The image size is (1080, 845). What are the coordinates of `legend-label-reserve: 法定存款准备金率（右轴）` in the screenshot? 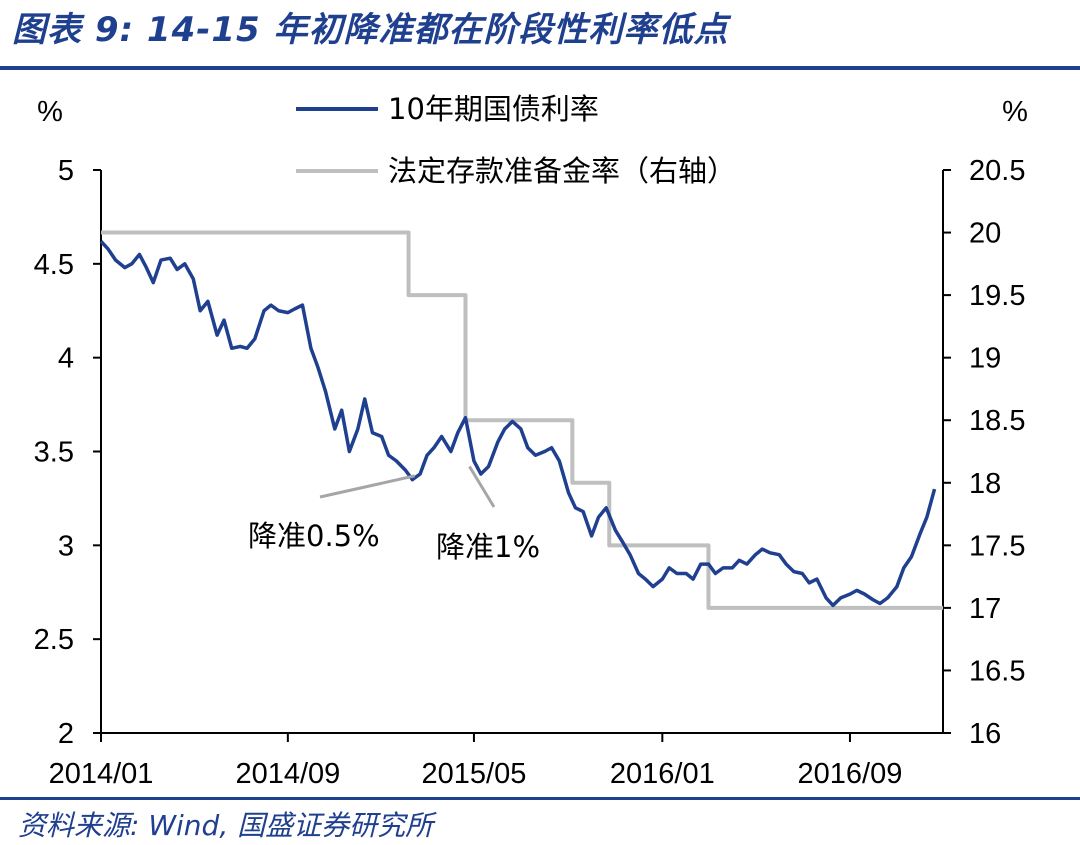 It's located at (562, 171).